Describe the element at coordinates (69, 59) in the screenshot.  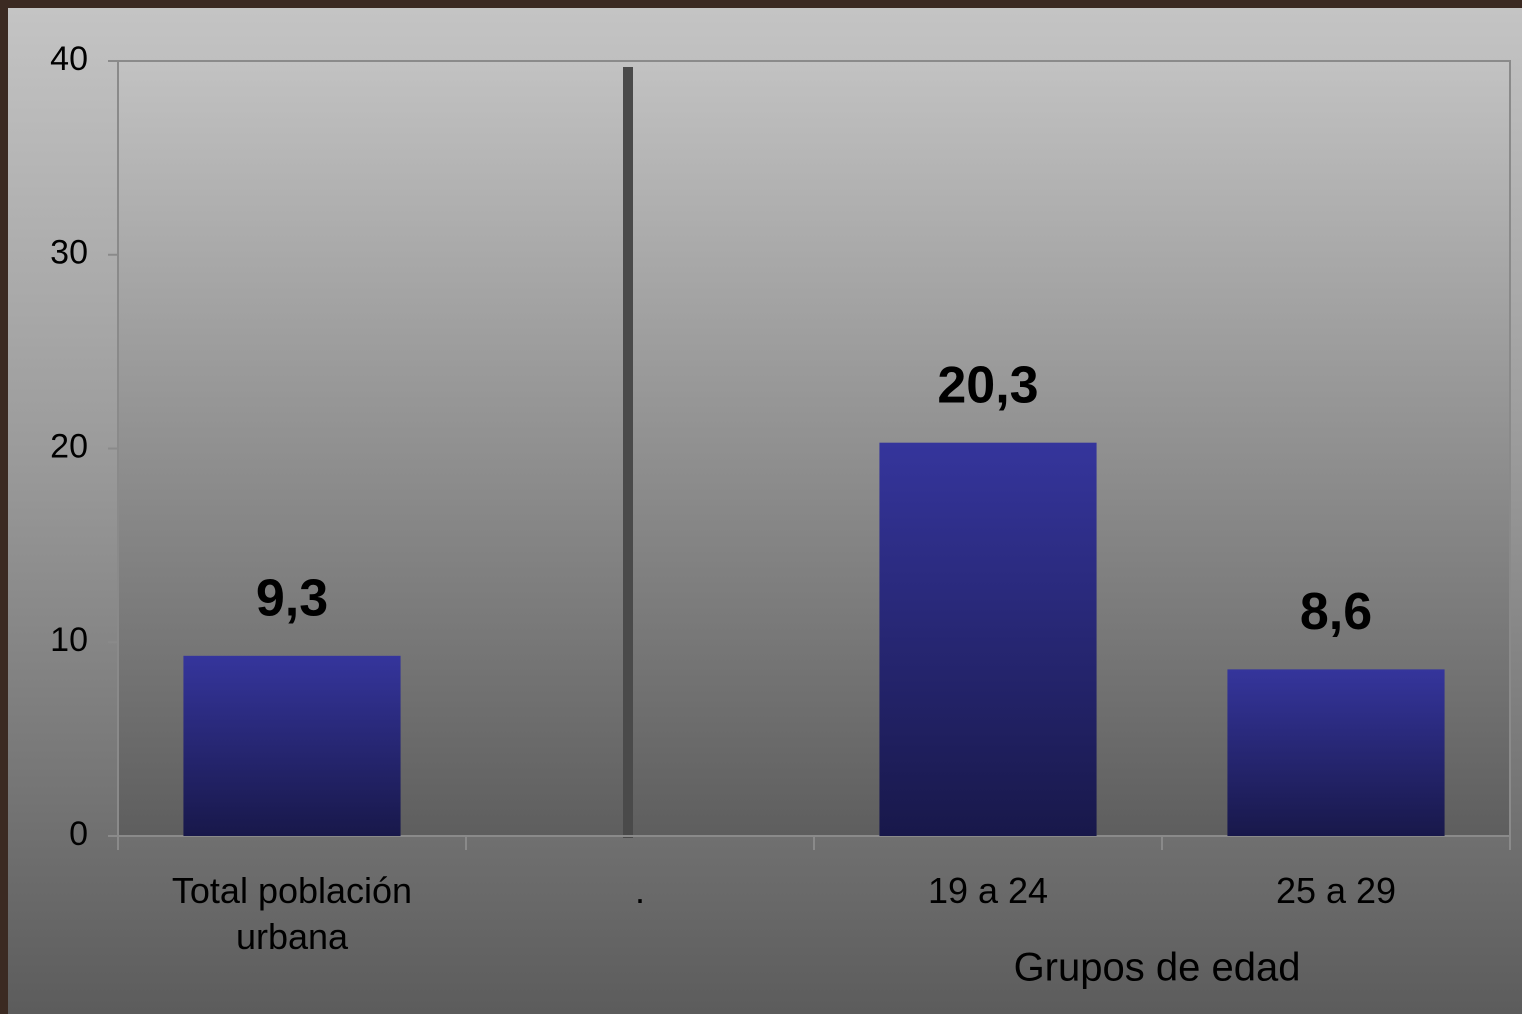
I see `y-tick-label: 40` at that location.